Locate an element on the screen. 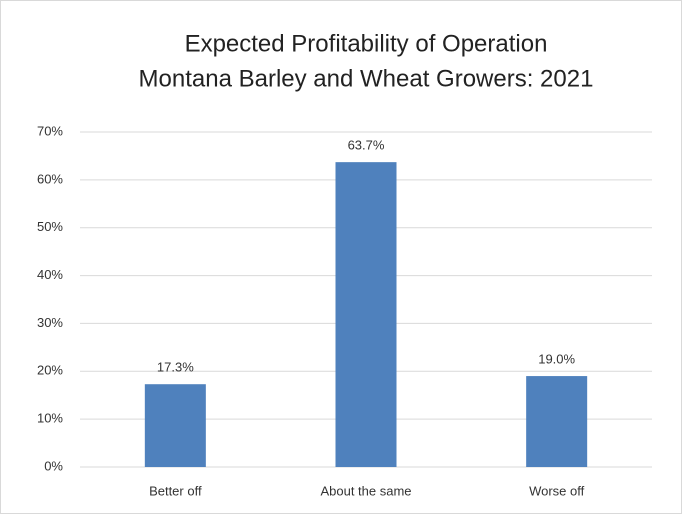 This screenshot has width=683, height=514. data-label: 17.3% is located at coordinates (175, 367).